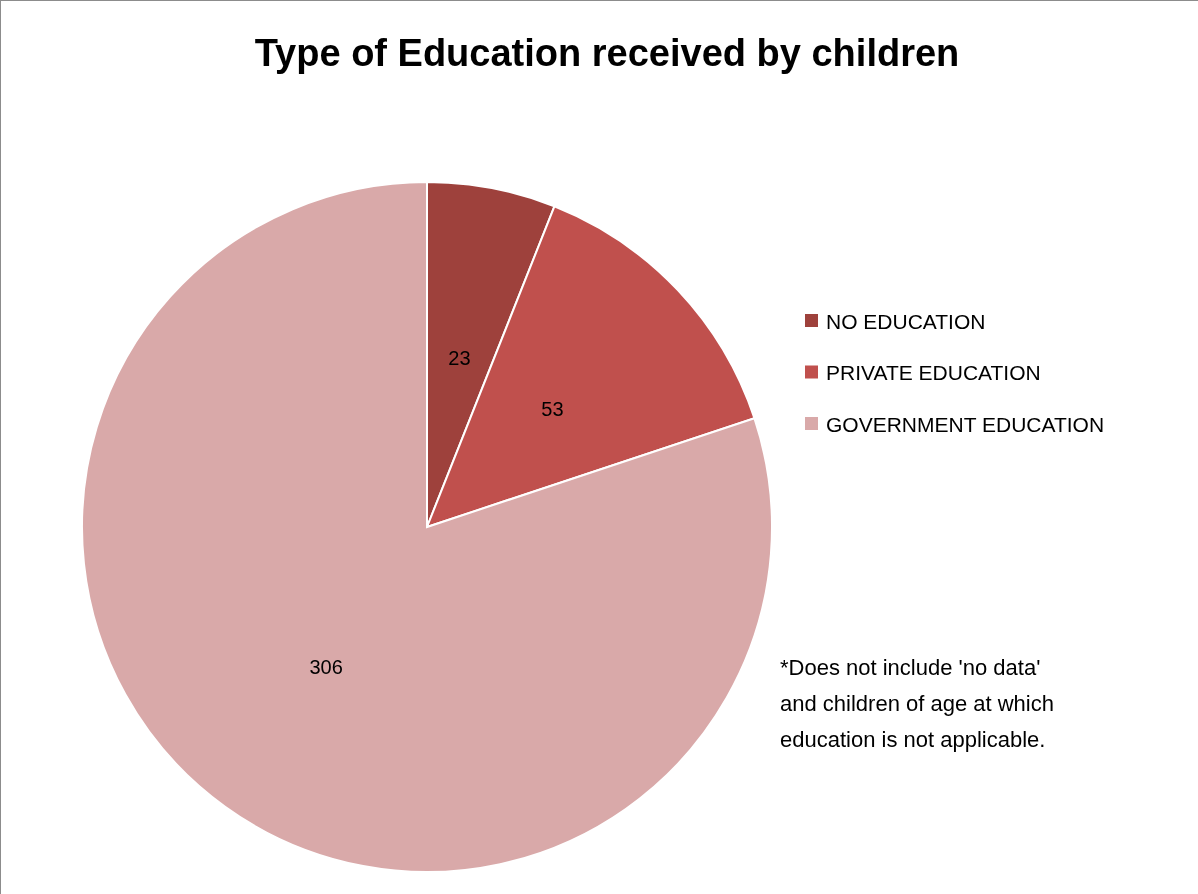  Describe the element at coordinates (607, 53) in the screenshot. I see `chart-title: Type of Education received by children` at that location.